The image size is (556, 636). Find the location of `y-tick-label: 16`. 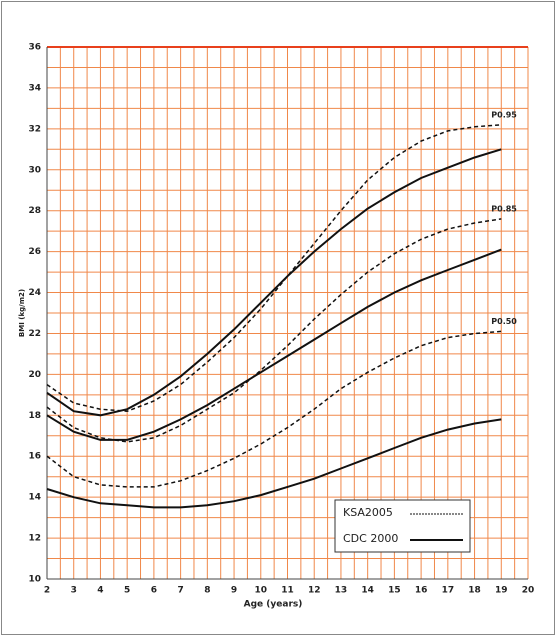

y-tick-label: 16 is located at coordinates (34, 457).